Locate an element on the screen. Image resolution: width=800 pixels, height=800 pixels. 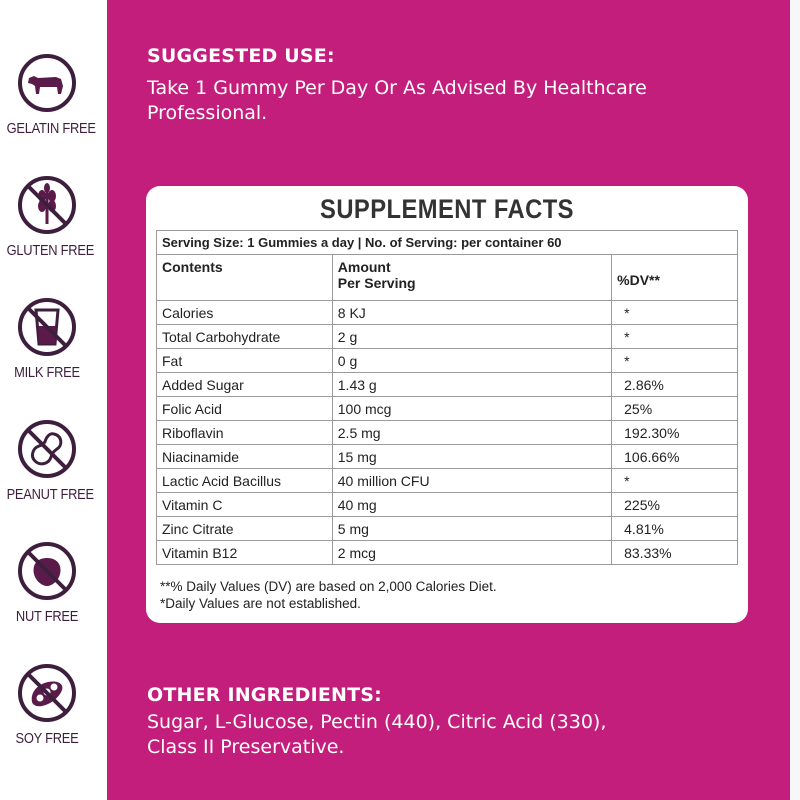
table-row: Added Sugar 1.43 g 2.86% is located at coordinates (447, 384).